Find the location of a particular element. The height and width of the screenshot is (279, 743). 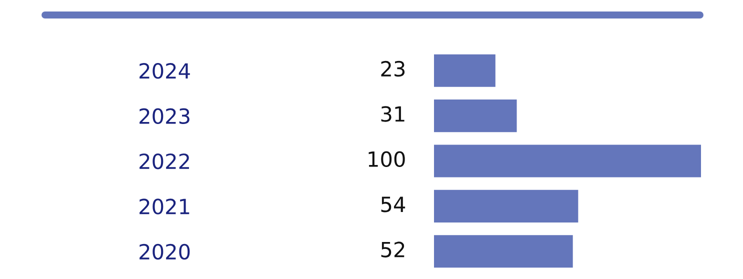

data-label: 52 is located at coordinates (392, 250).